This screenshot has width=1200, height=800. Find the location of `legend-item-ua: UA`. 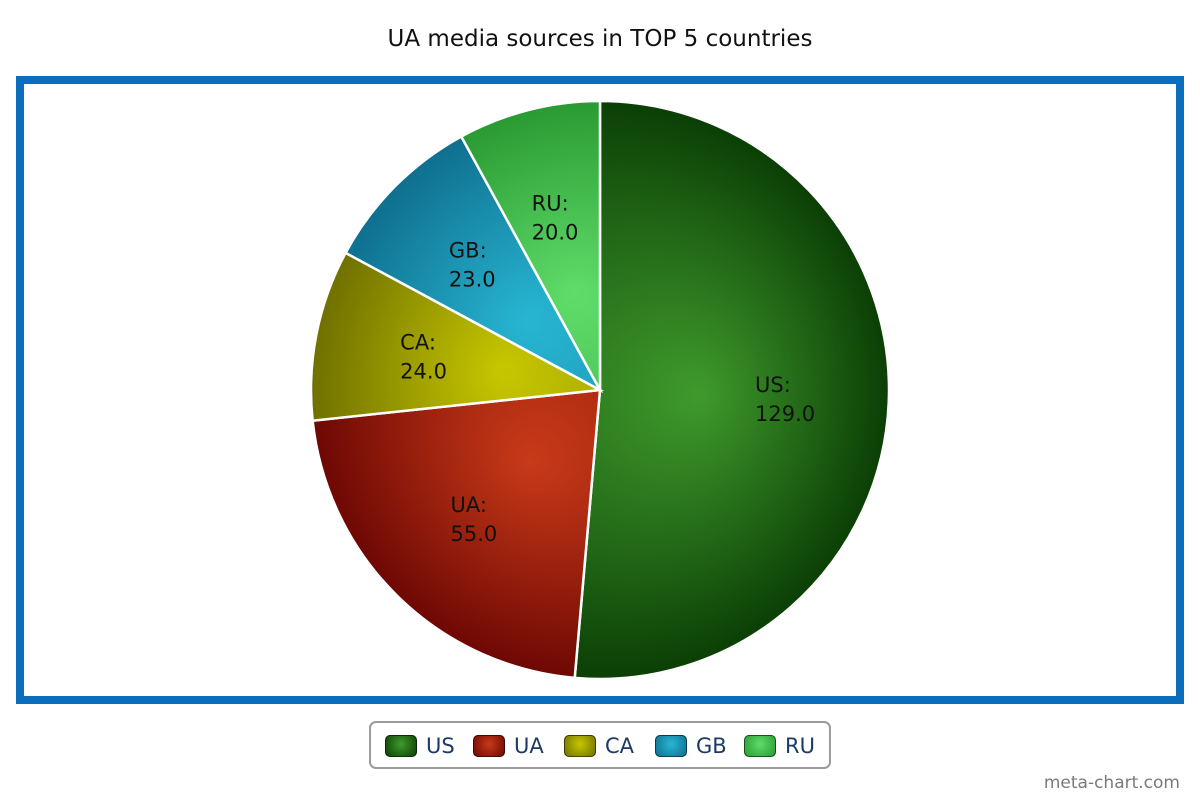

legend-item-ua: UA is located at coordinates (508, 746).